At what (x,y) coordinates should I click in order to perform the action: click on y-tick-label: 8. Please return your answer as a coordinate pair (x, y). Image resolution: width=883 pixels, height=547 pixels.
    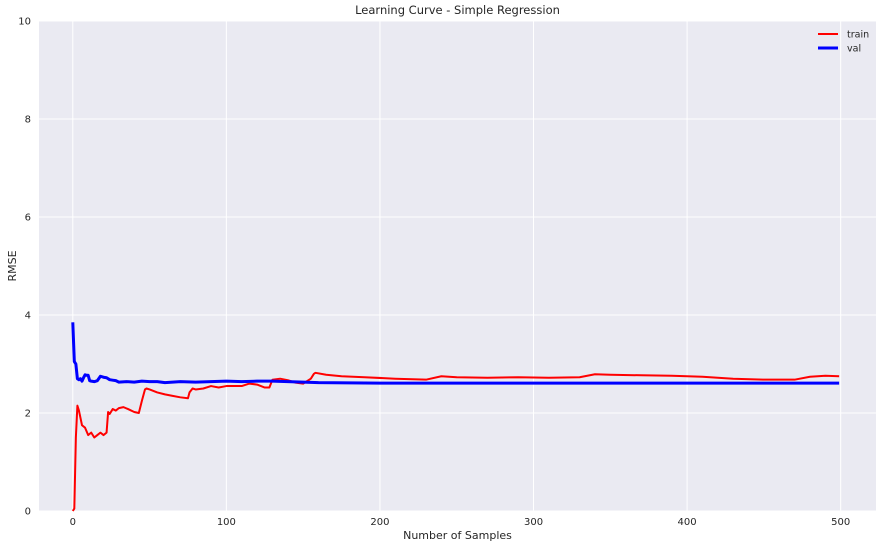
    Looking at the image, I should click on (28, 120).